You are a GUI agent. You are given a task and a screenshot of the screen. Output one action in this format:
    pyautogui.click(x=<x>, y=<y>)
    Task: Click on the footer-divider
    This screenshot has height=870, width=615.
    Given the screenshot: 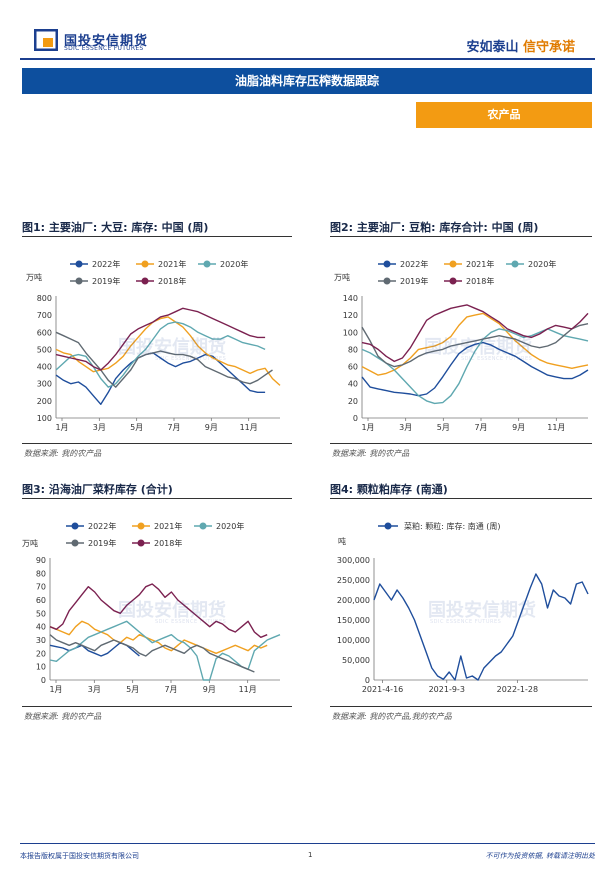 What is the action you would take?
    pyautogui.click(x=307, y=843)
    